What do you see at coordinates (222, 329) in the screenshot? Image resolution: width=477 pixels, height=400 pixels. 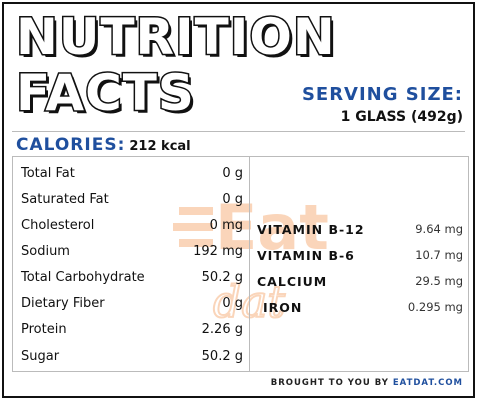 I see `nutrient-value: 2.26 g` at bounding box center [222, 329].